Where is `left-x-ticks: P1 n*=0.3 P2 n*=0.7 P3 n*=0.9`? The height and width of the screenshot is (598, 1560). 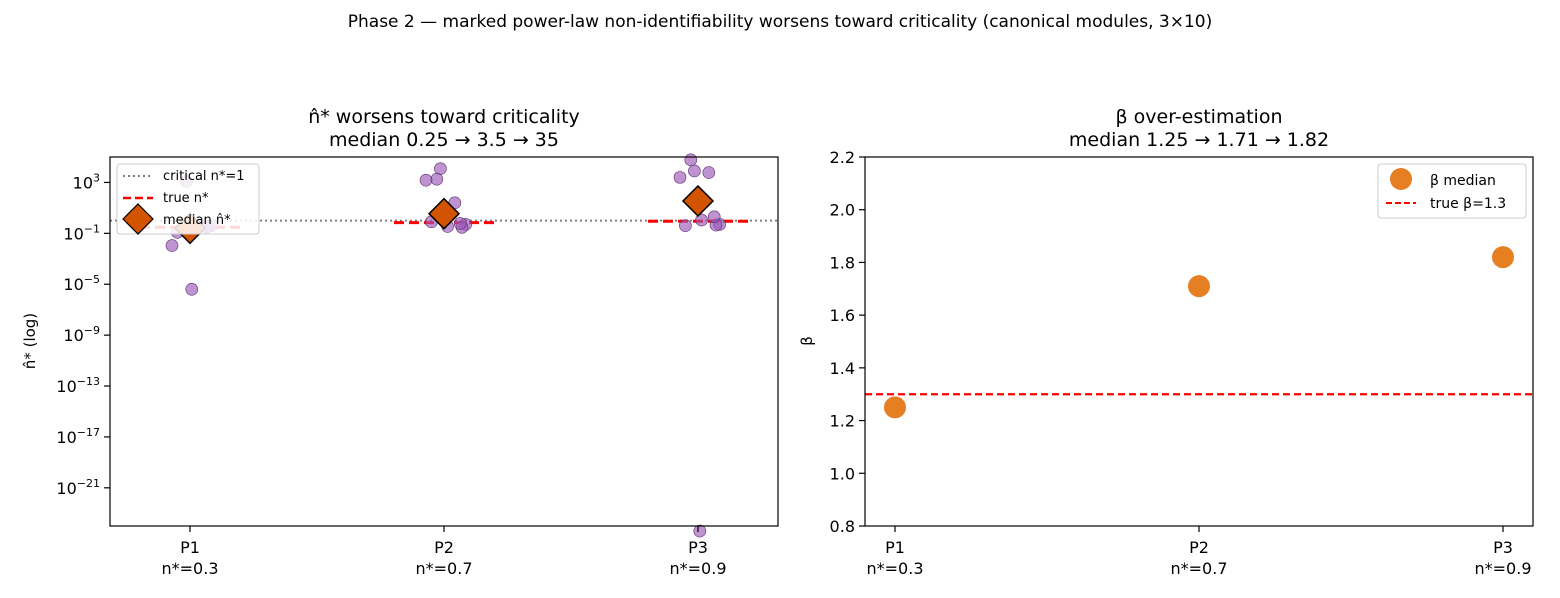 left-x-ticks: P1 n*=0.3 P2 n*=0.7 P3 n*=0.9 is located at coordinates (444, 552).